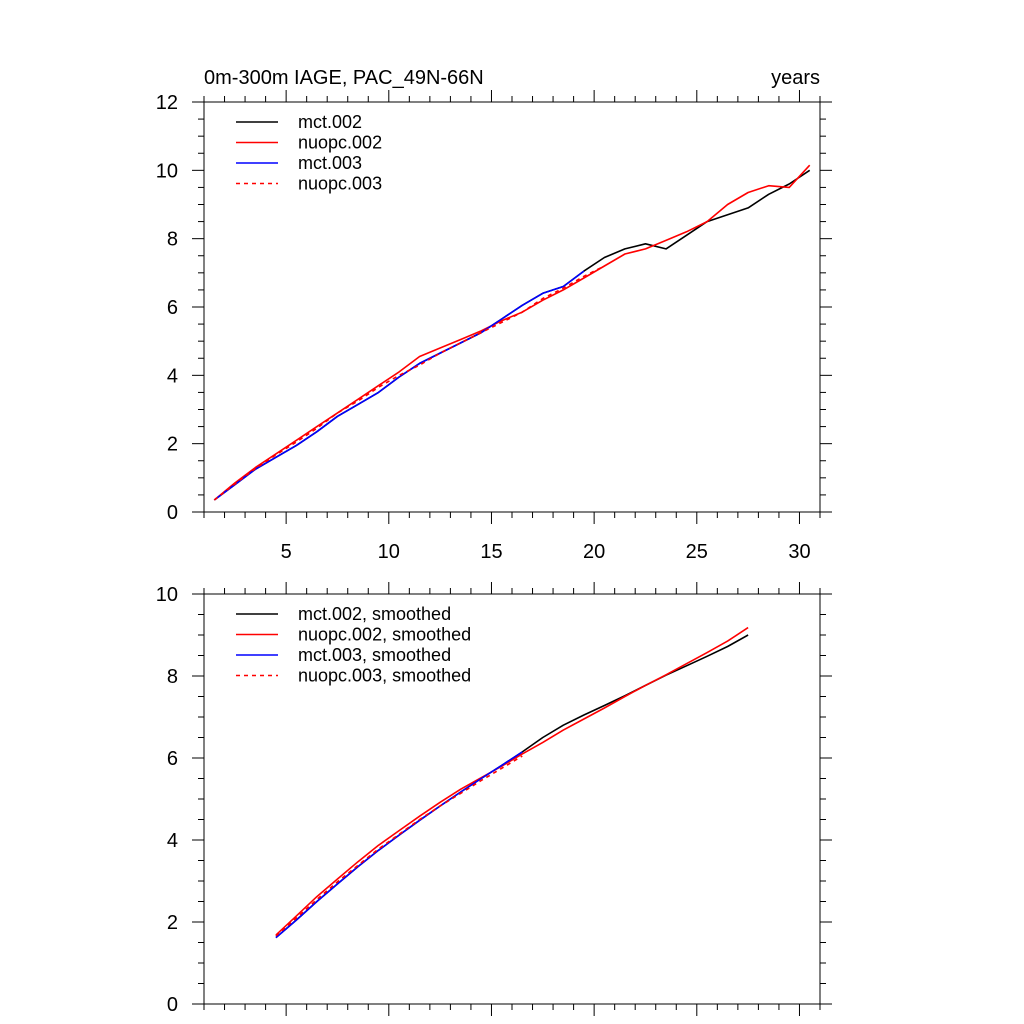  I want to click on legend-label: nuopc.003, smoothed, so click(384, 676).